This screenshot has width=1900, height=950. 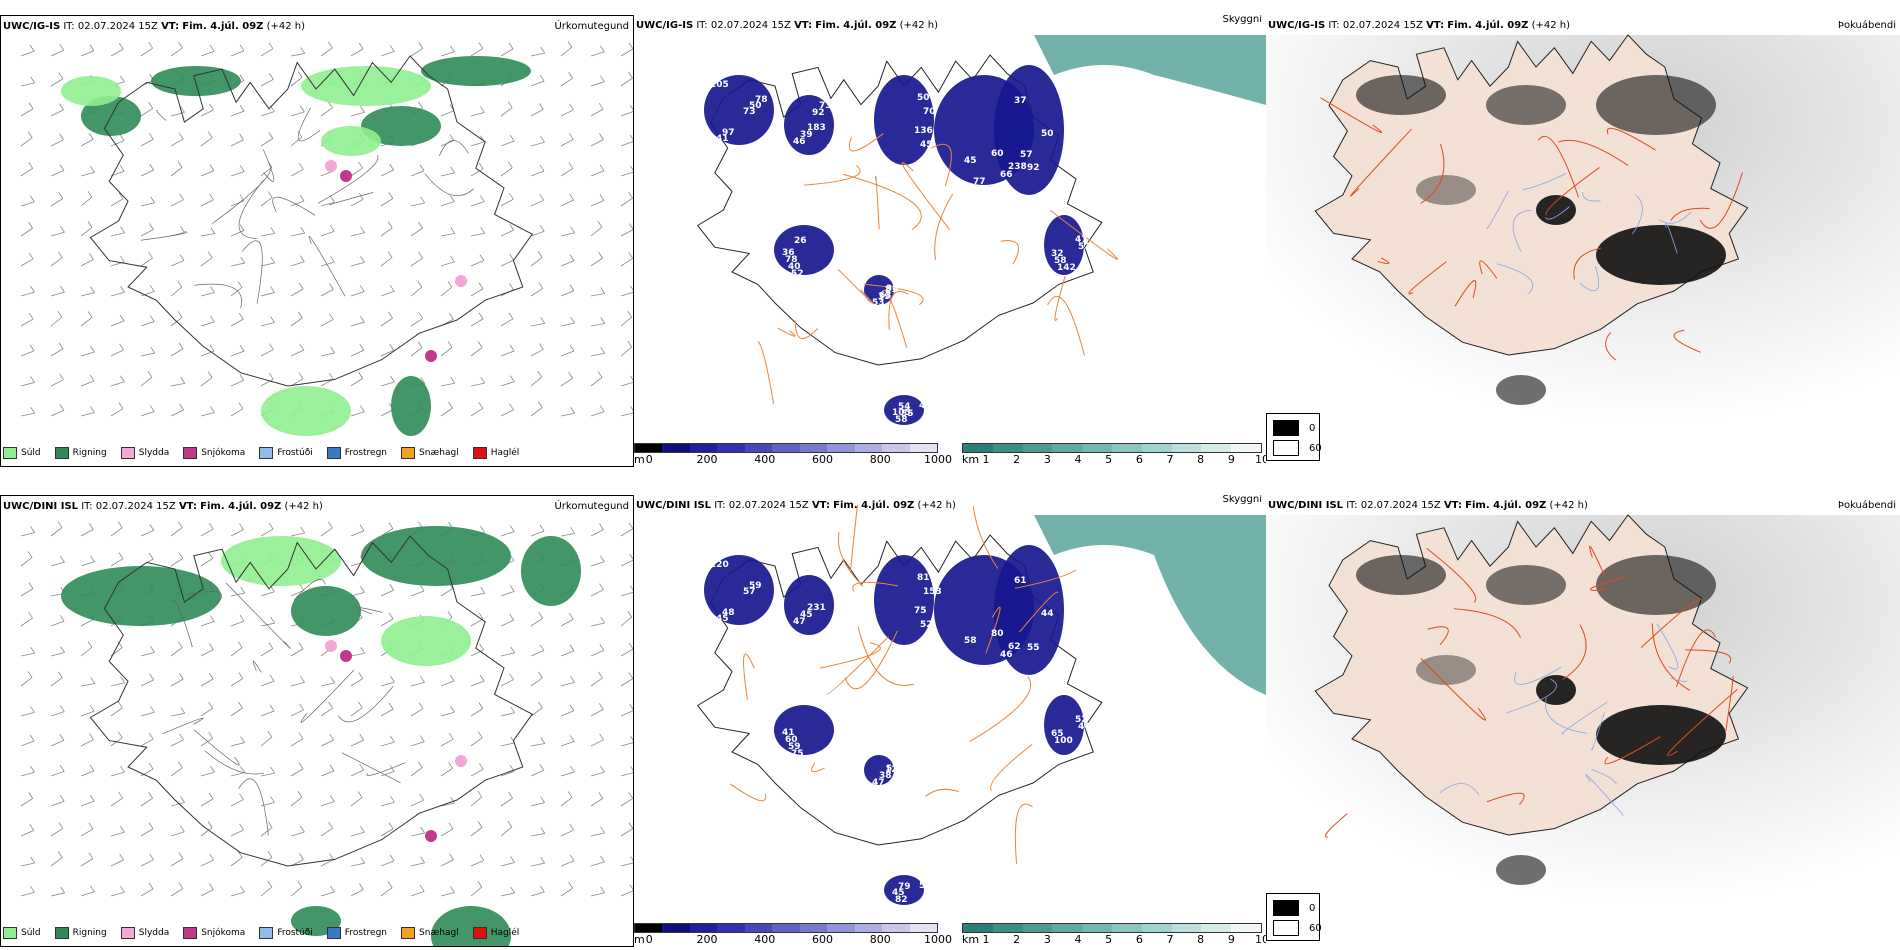 I want to click on scale-unit: km, so click(x=971, y=459).